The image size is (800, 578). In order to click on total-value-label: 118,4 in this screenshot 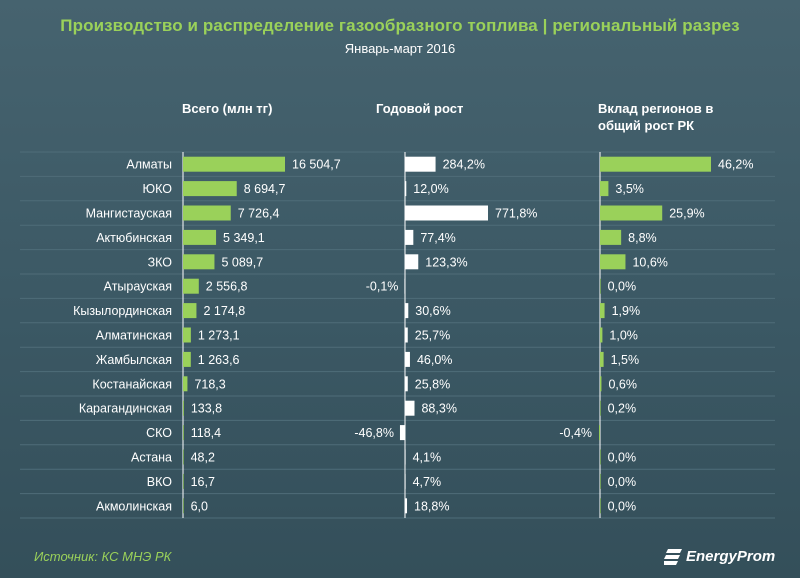, I will do `click(206, 433)`.